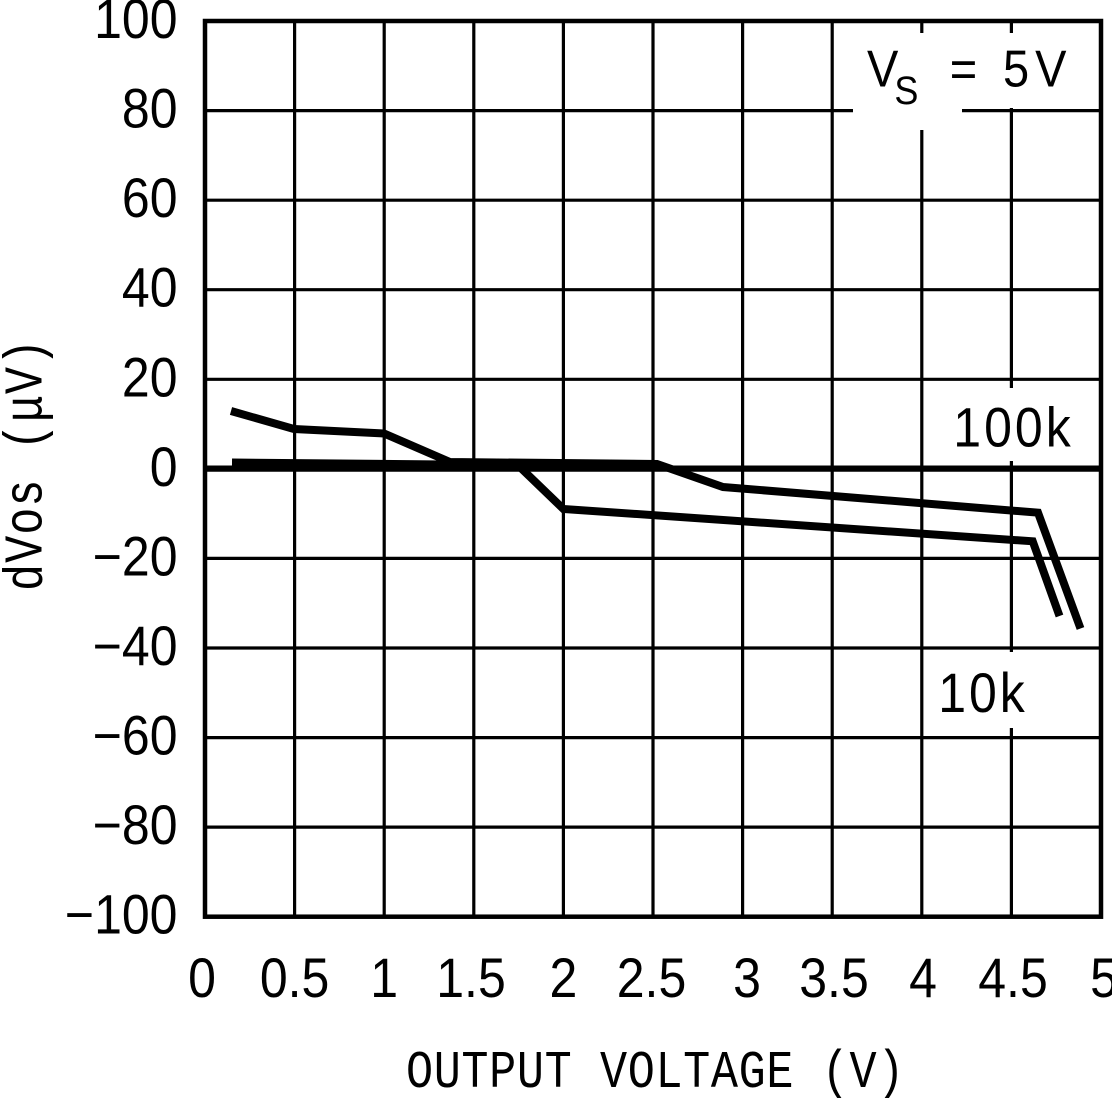  What do you see at coordinates (655, 1072) in the screenshot?
I see `svg-text: OUTPUT VOLTAGE (V)` at bounding box center [655, 1072].